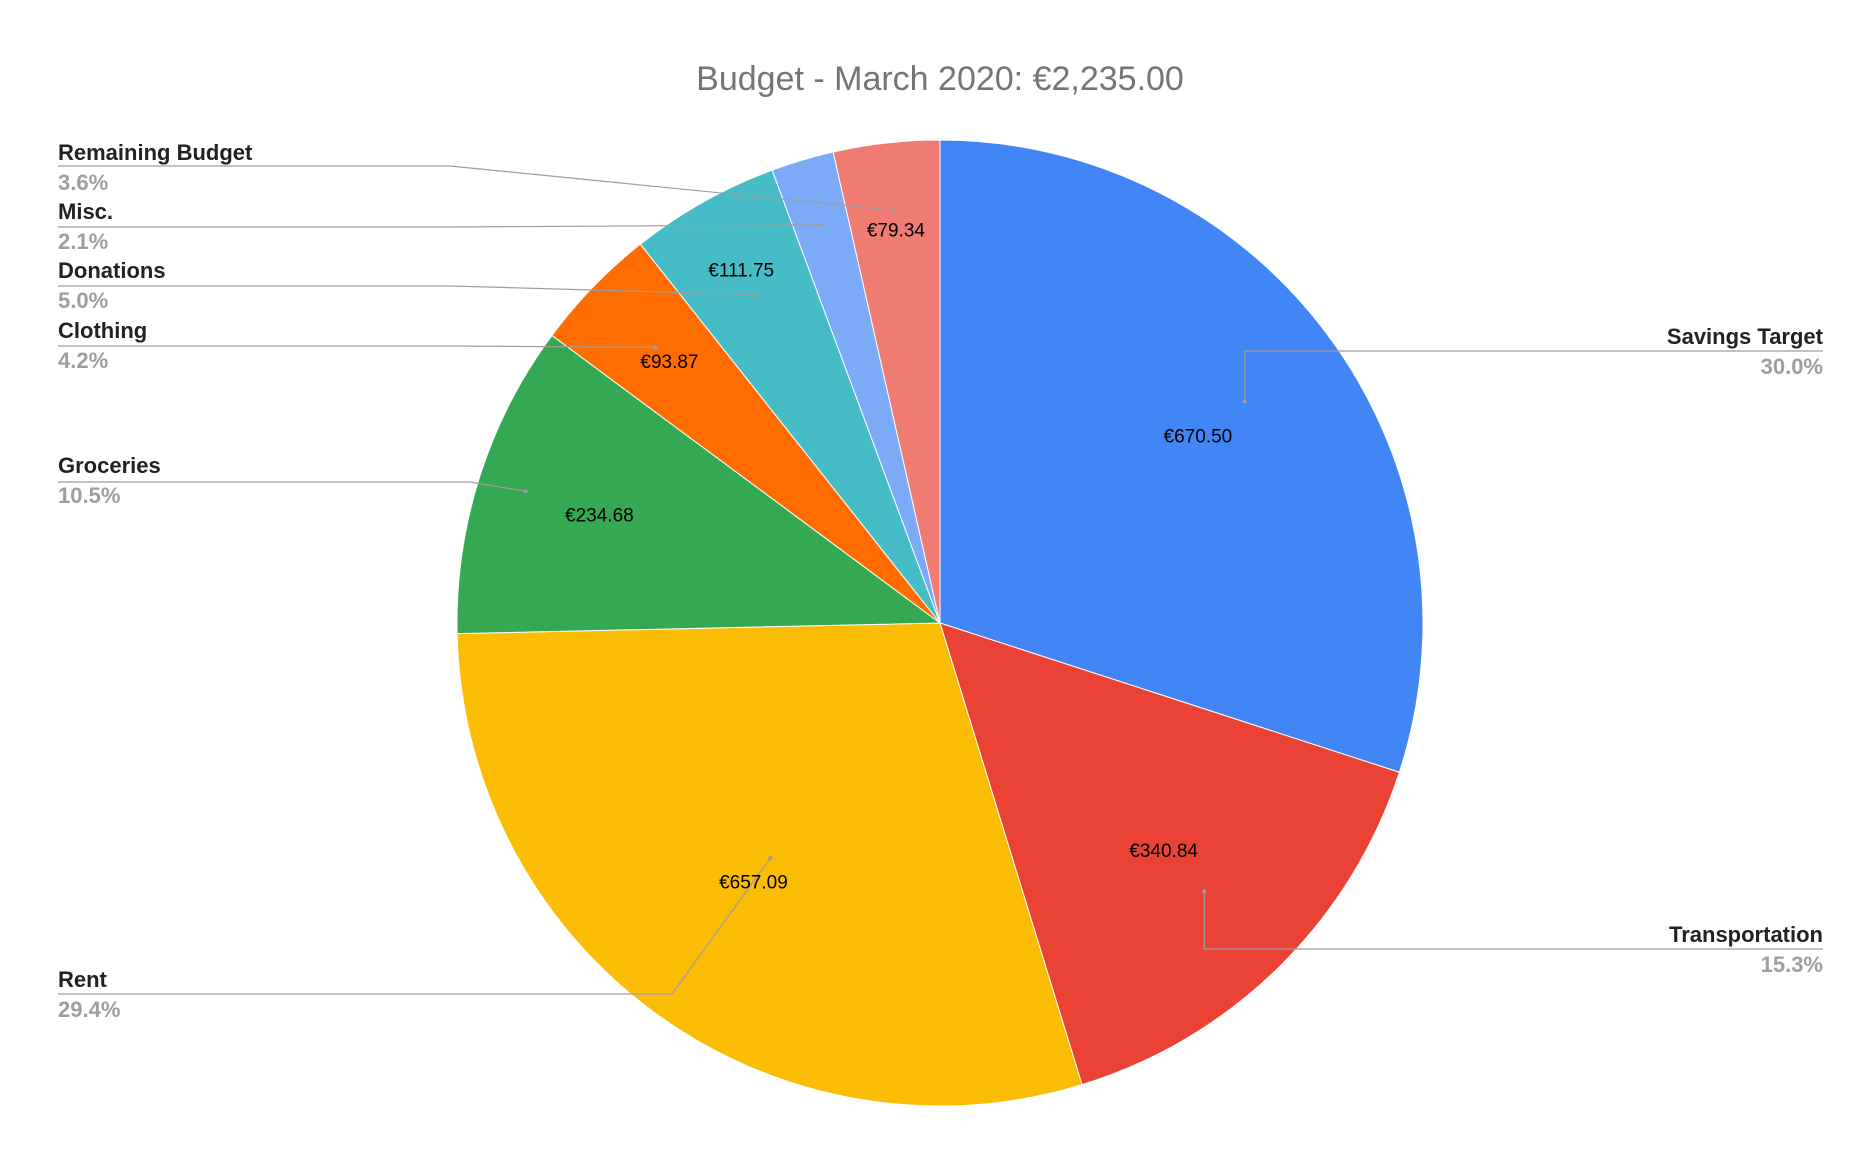  What do you see at coordinates (89, 495) in the screenshot?
I see `legend-percent-groceries: 10.5%` at bounding box center [89, 495].